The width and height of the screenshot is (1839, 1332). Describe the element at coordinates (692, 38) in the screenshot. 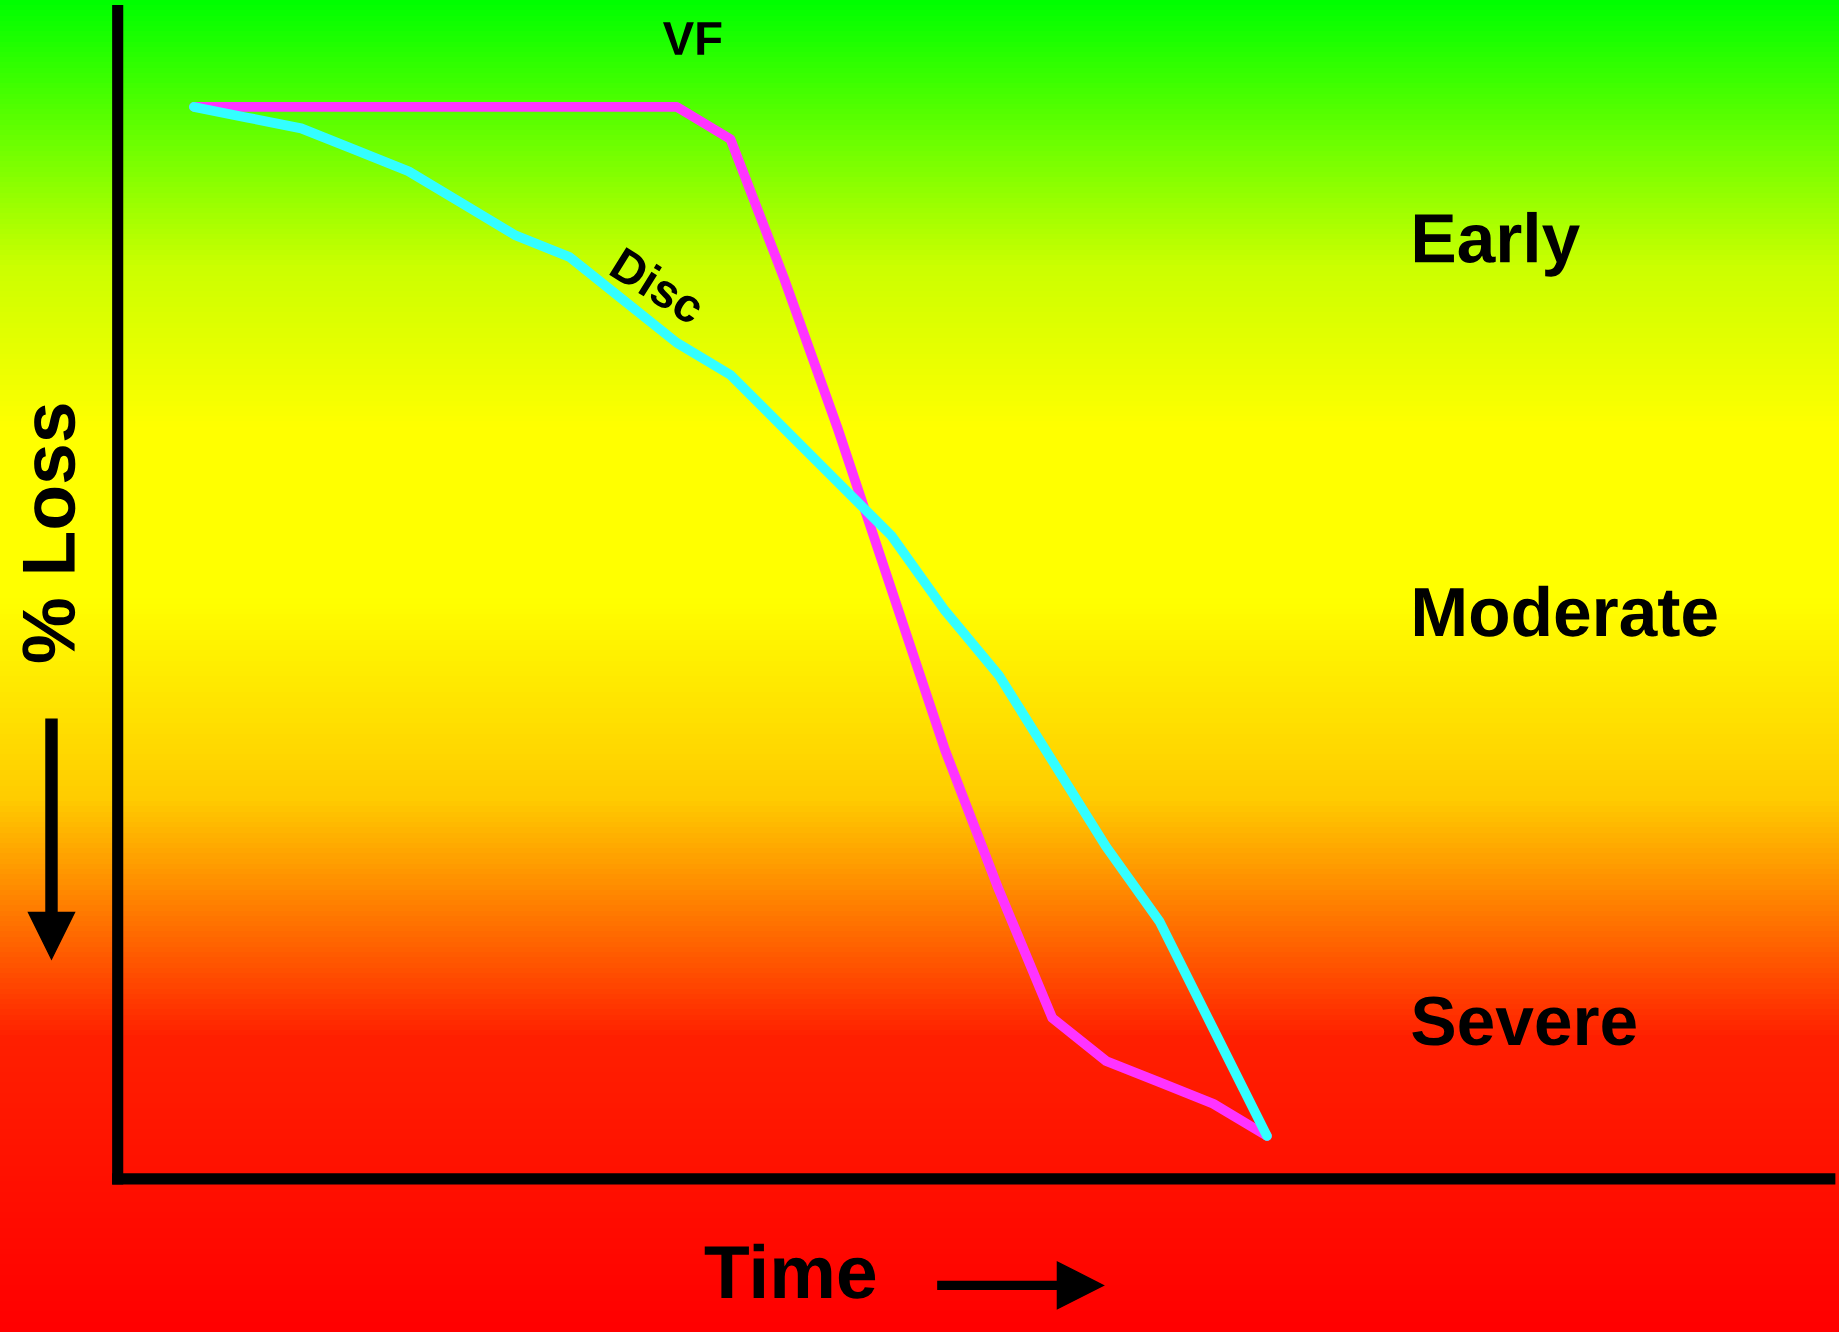

I see `series-label: VF` at that location.